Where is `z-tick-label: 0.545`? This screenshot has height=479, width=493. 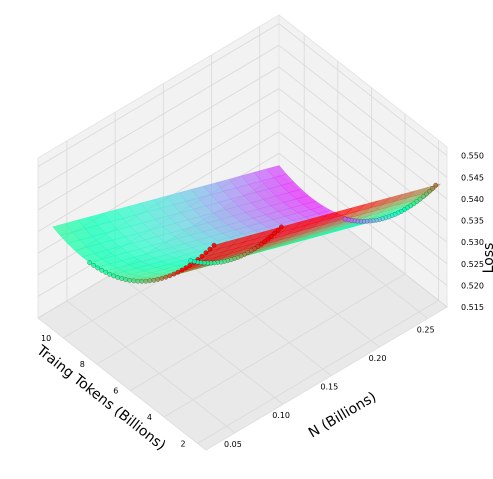
z-tick-label: 0.545 is located at coordinates (472, 177).